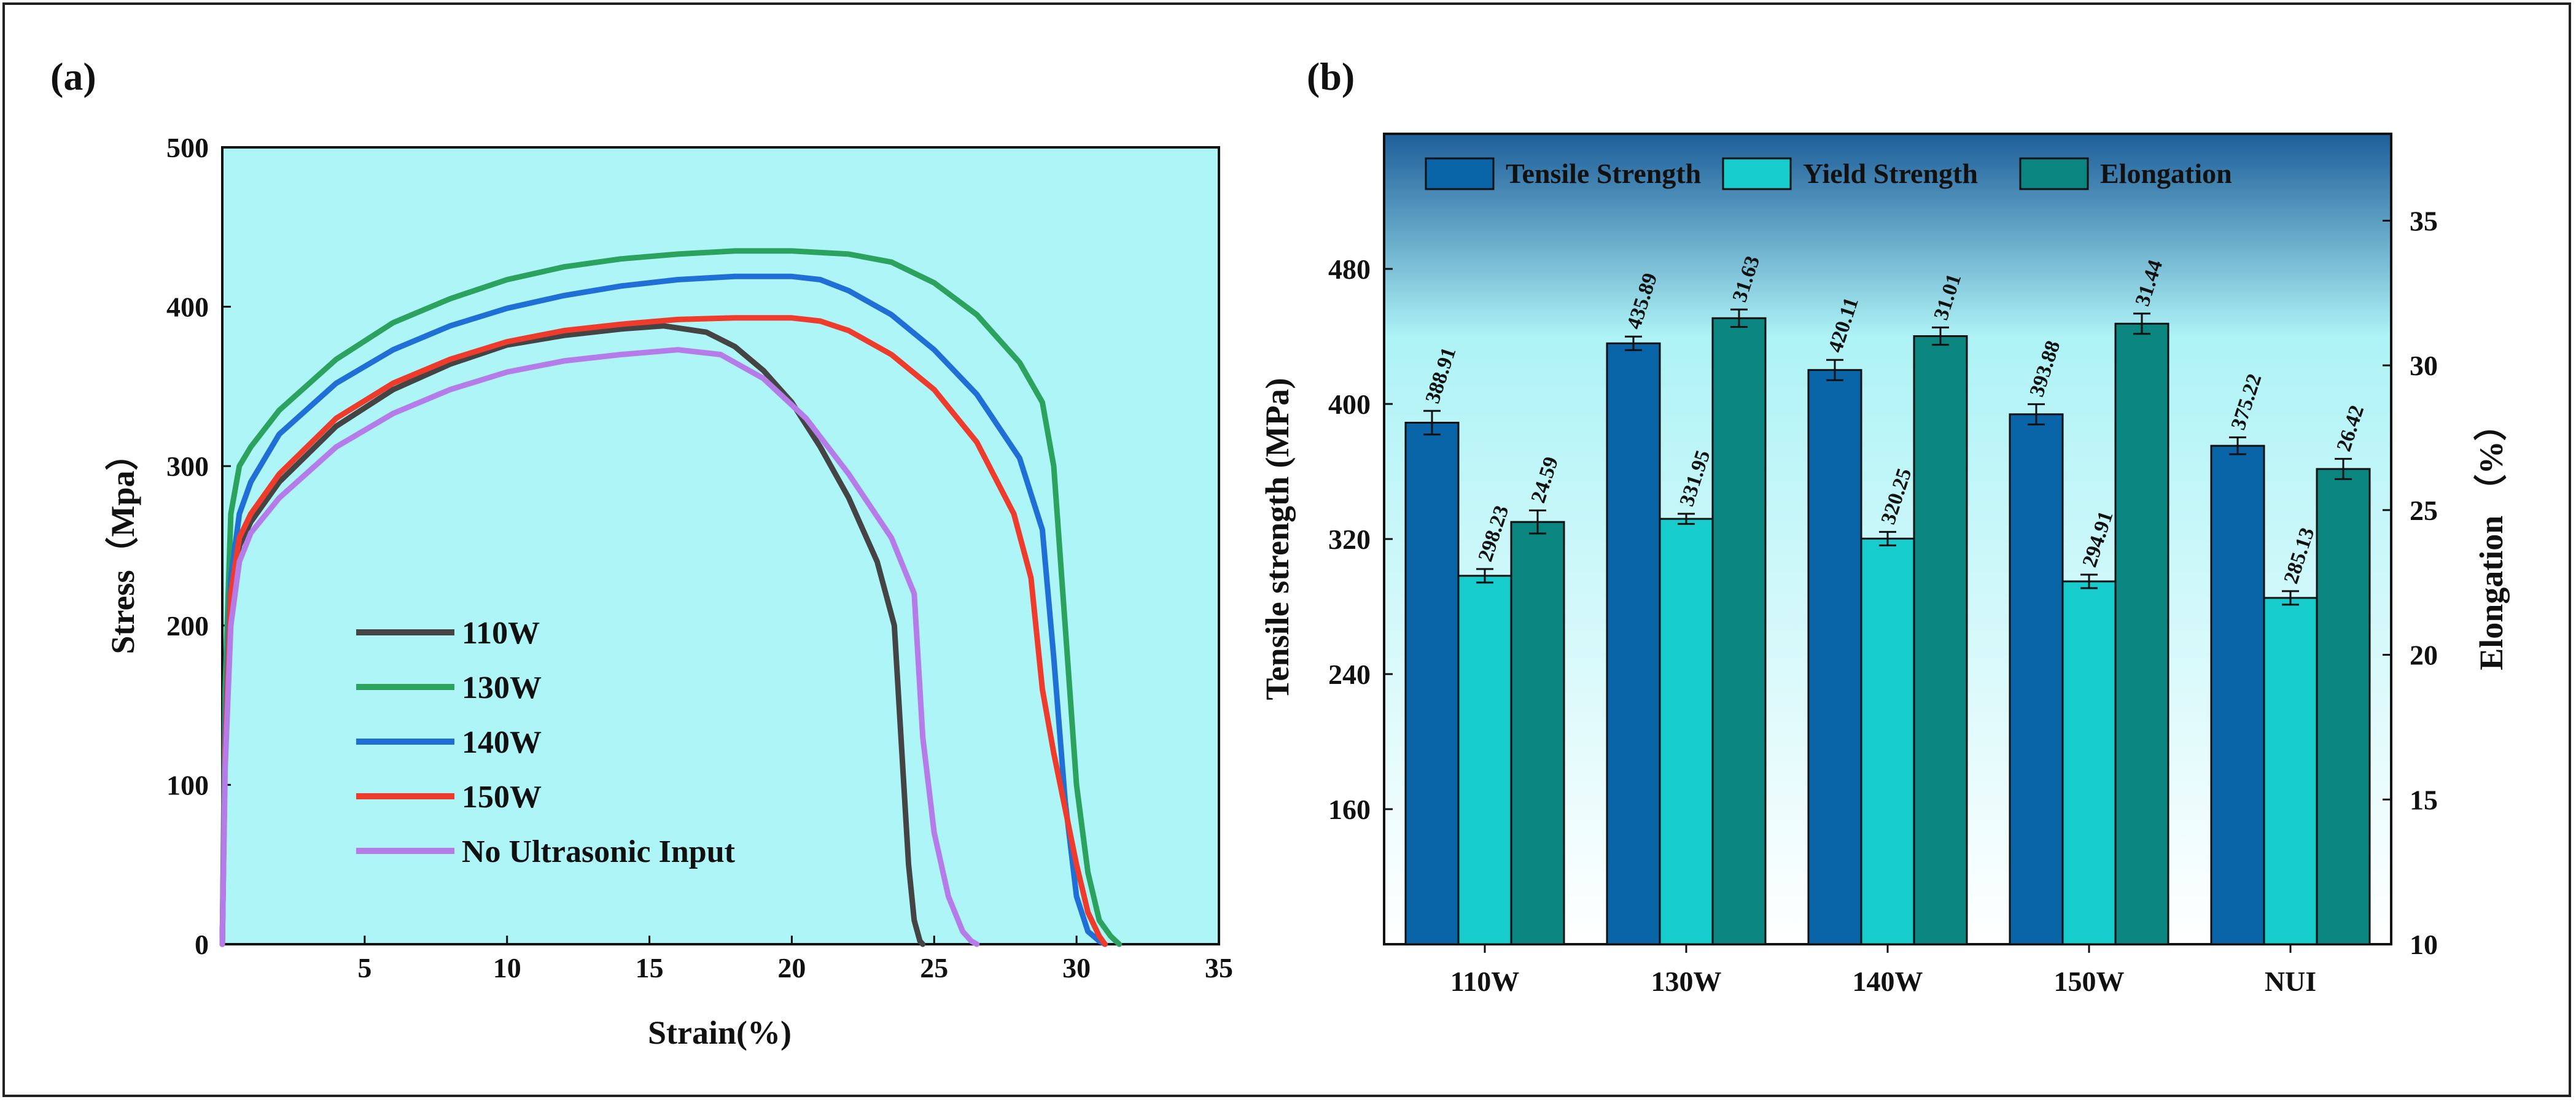 The image size is (2576, 1102). What do you see at coordinates (934, 968) in the screenshot?
I see `plot-a-xtick-label: 25` at bounding box center [934, 968].